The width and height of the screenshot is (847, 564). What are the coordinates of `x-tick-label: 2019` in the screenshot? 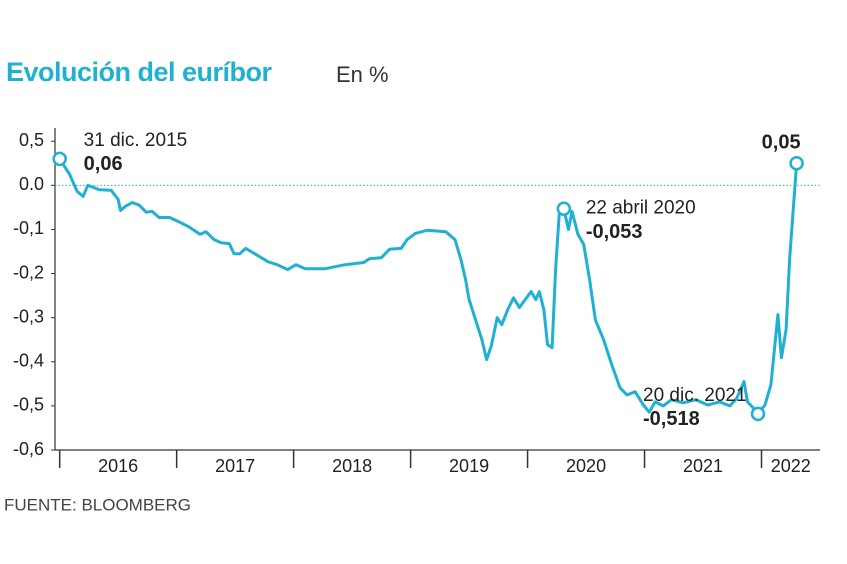 It's located at (469, 466).